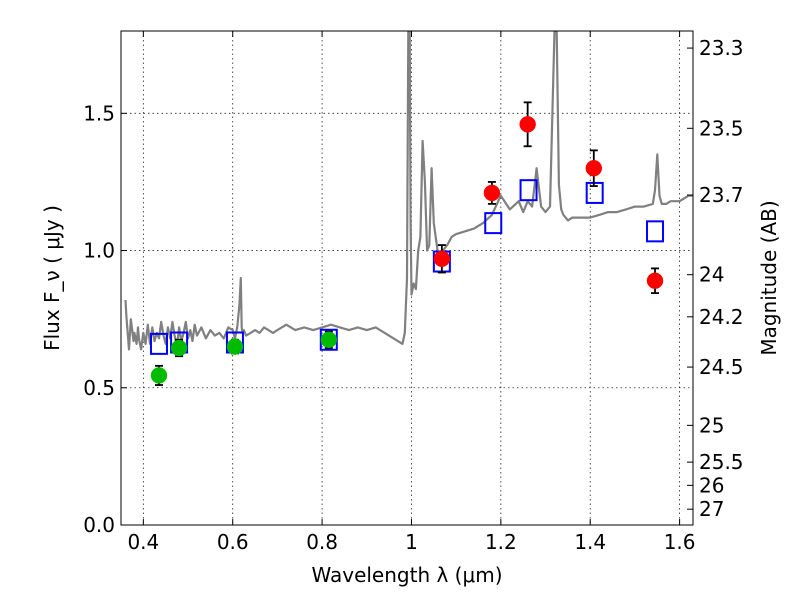 The height and width of the screenshot is (600, 800). I want to click on x-tick-label: 0.8, so click(322, 542).